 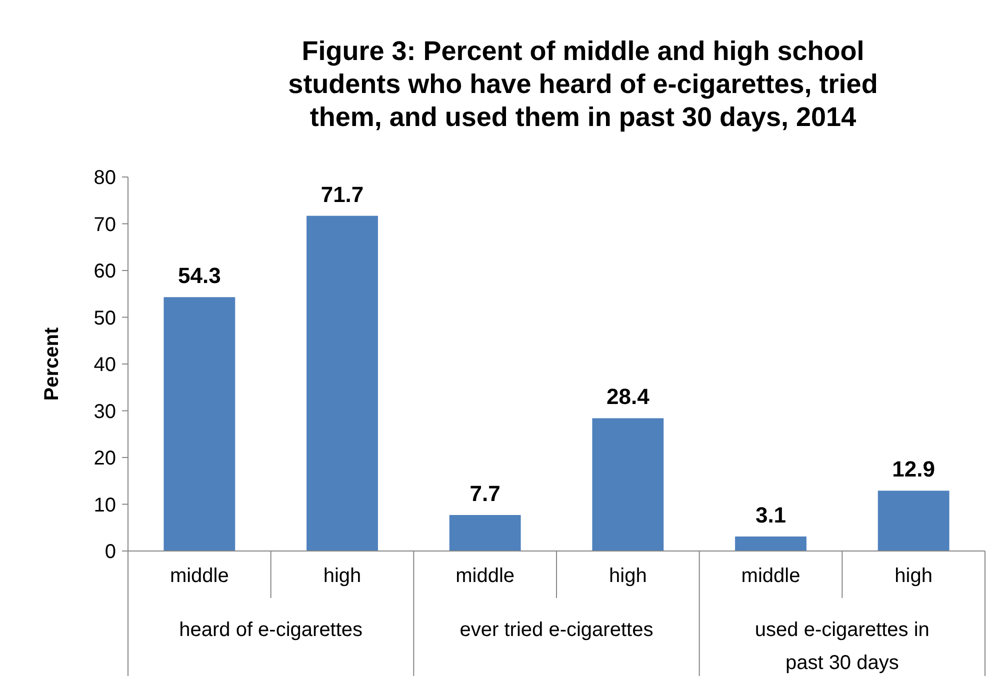 I want to click on data-label: 54.3, so click(x=199, y=275).